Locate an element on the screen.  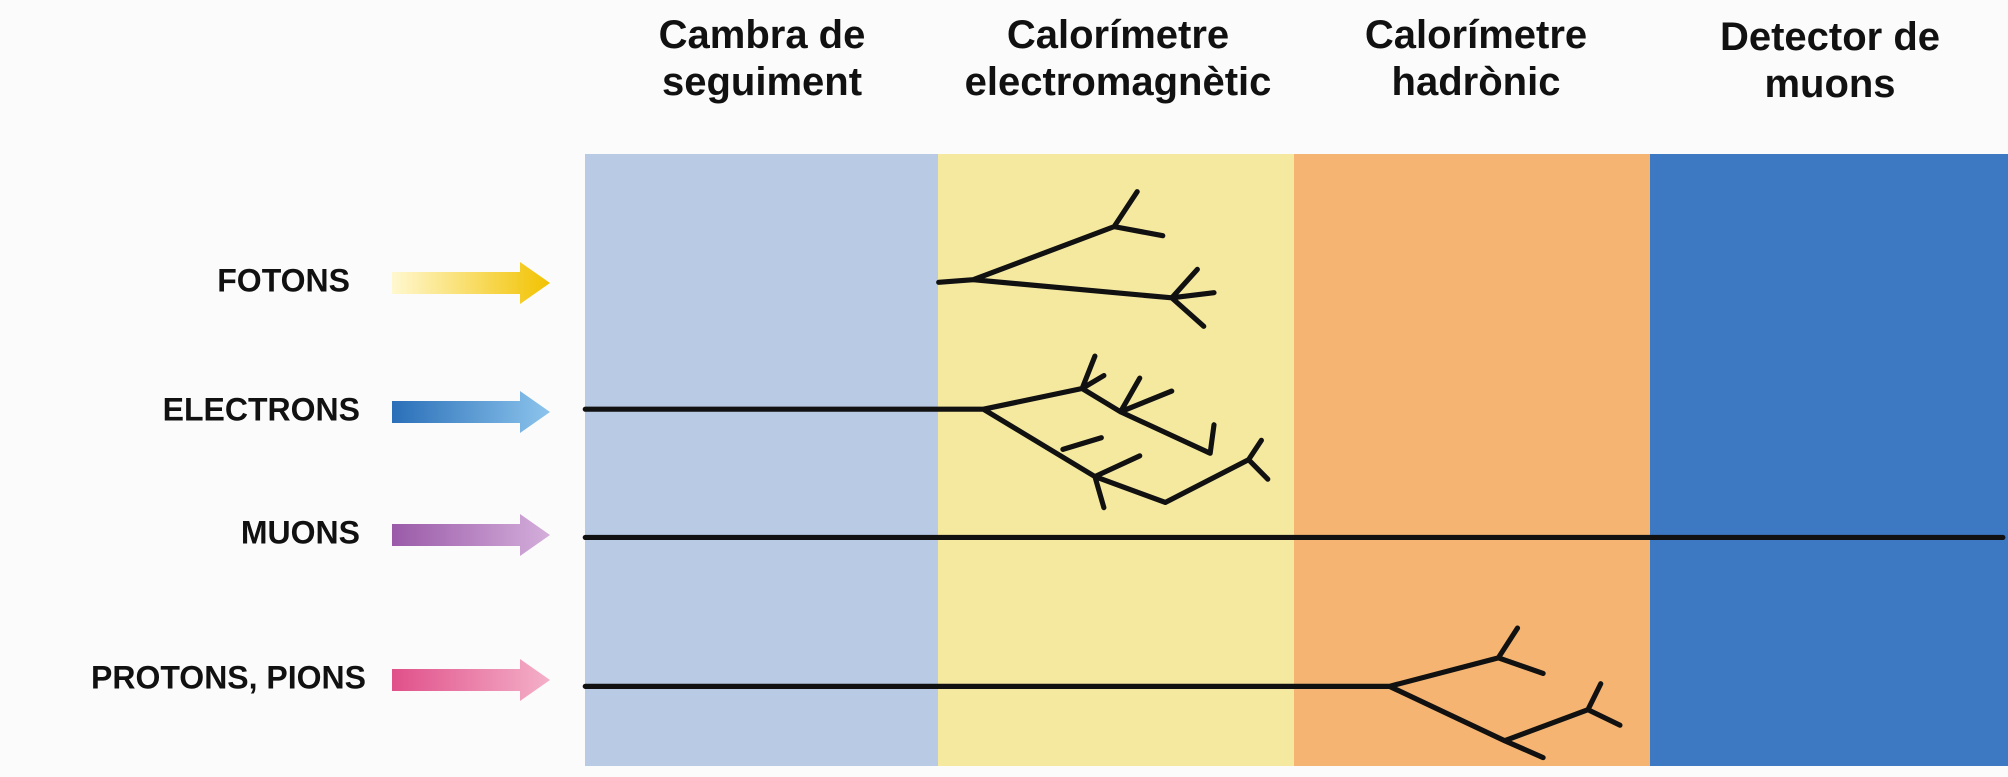
electron-track is located at coordinates (926, 432).